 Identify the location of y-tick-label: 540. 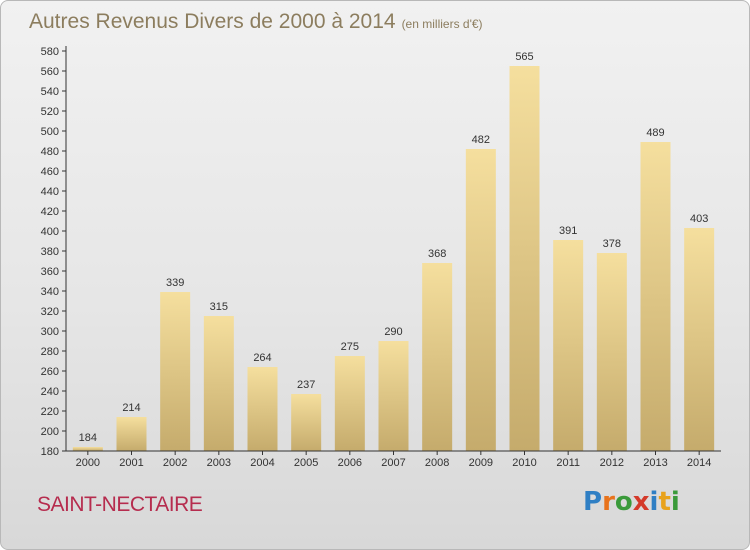
(50, 92).